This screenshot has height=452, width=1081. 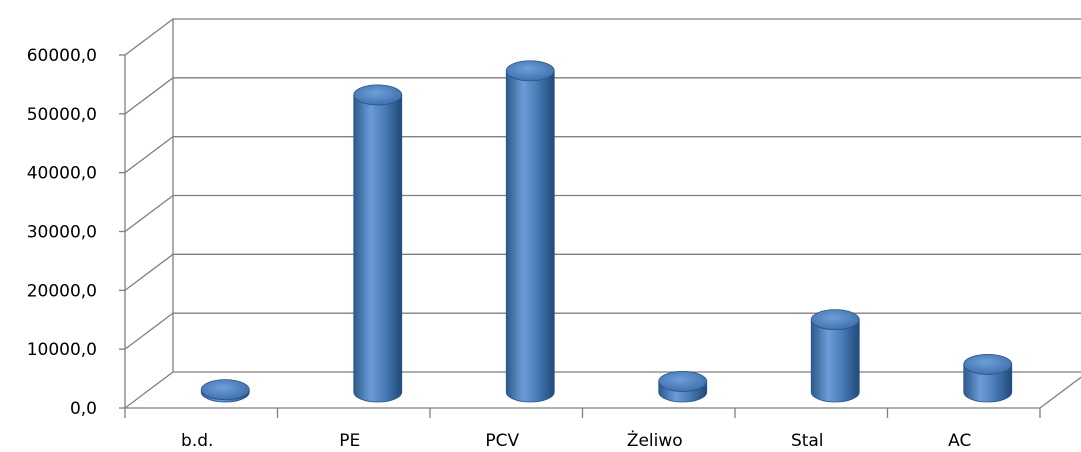 I want to click on x-tick-label: b.d., so click(x=197, y=441).